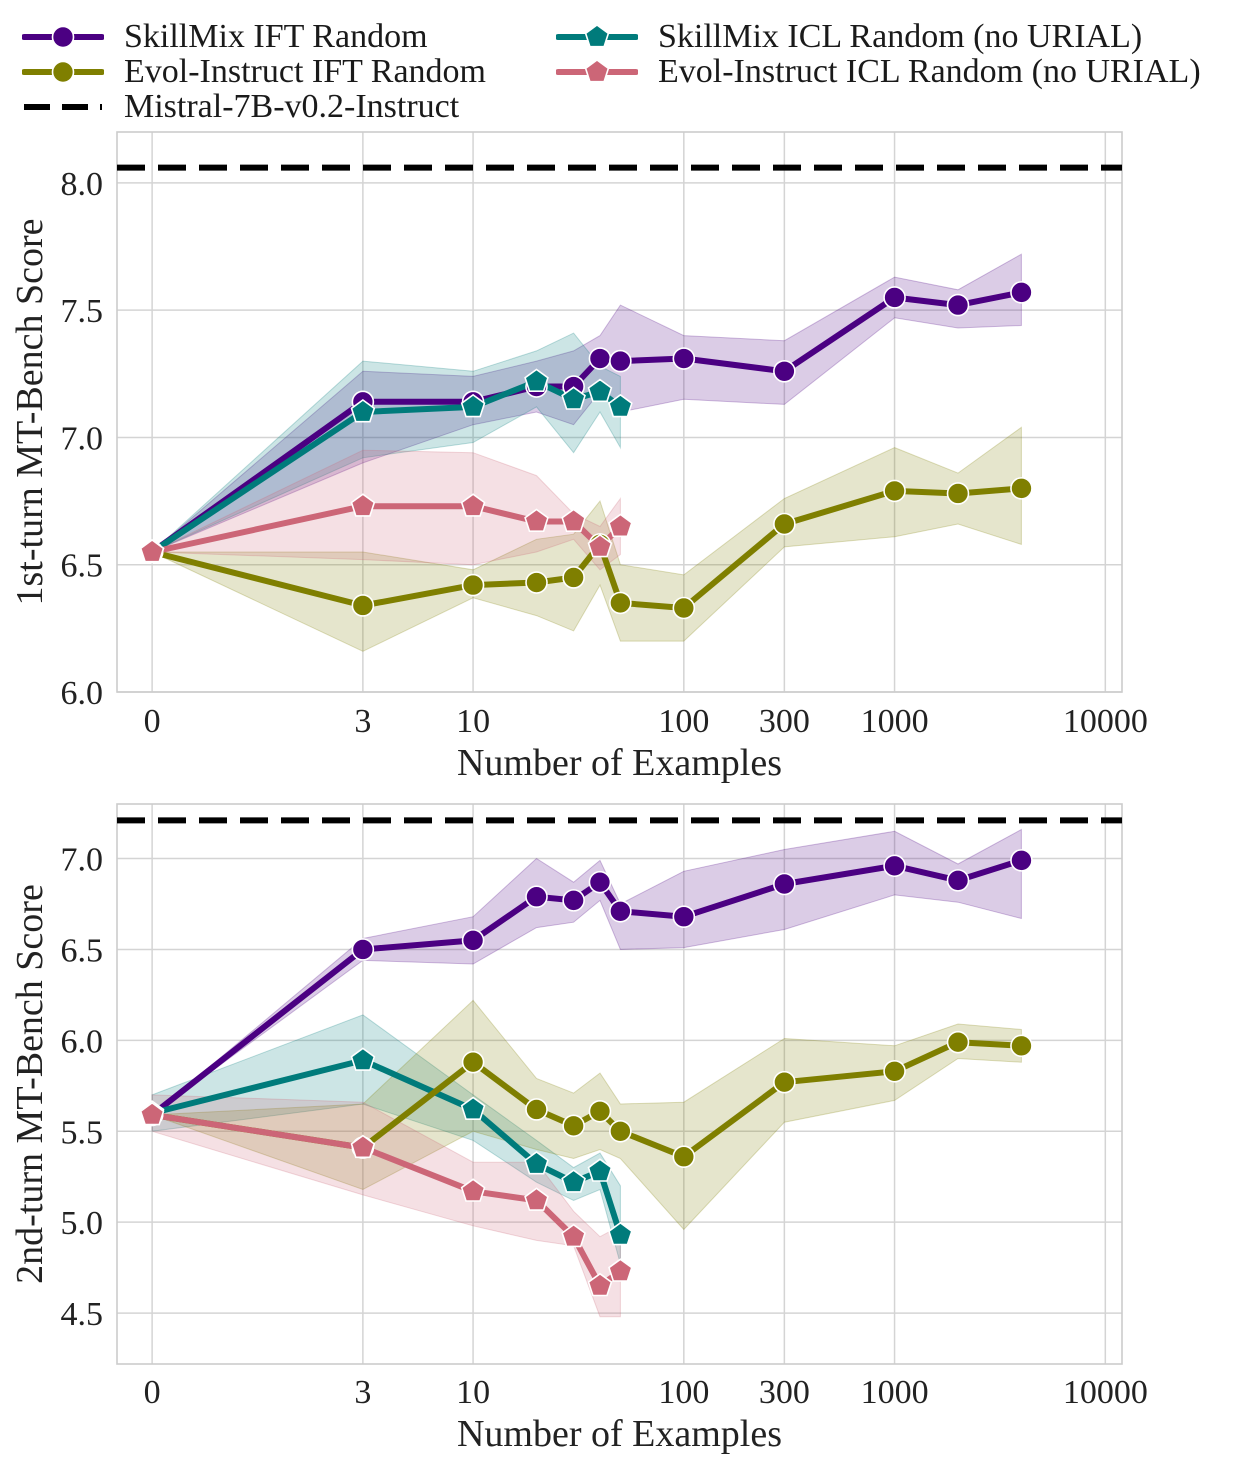  I want to click on x-tick-label: 100, so click(683, 1392).